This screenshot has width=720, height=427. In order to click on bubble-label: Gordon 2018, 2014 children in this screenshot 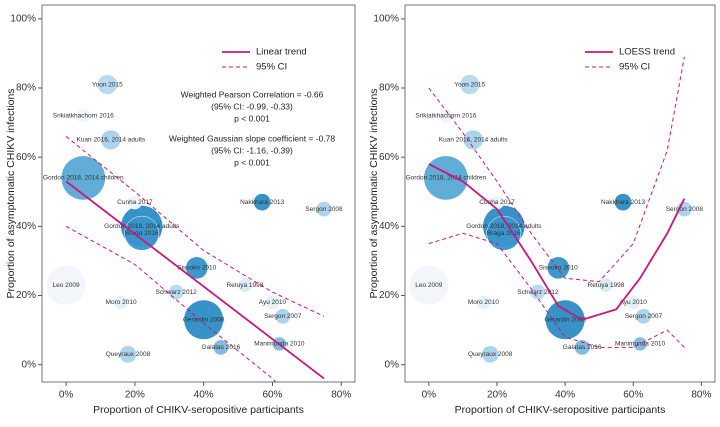, I will do `click(83, 178)`.